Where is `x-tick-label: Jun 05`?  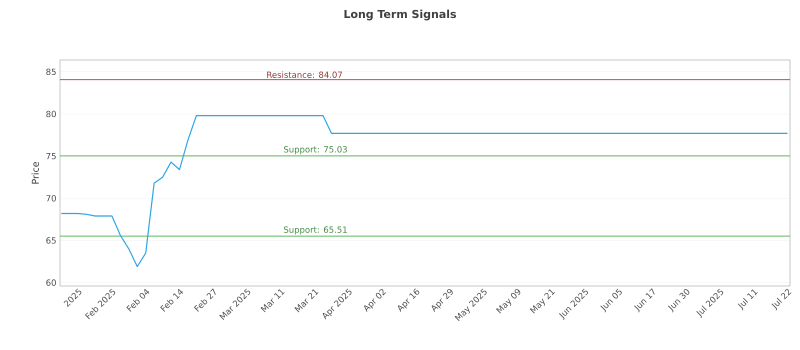
x-tick-label: Jun 05 is located at coordinates (611, 300).